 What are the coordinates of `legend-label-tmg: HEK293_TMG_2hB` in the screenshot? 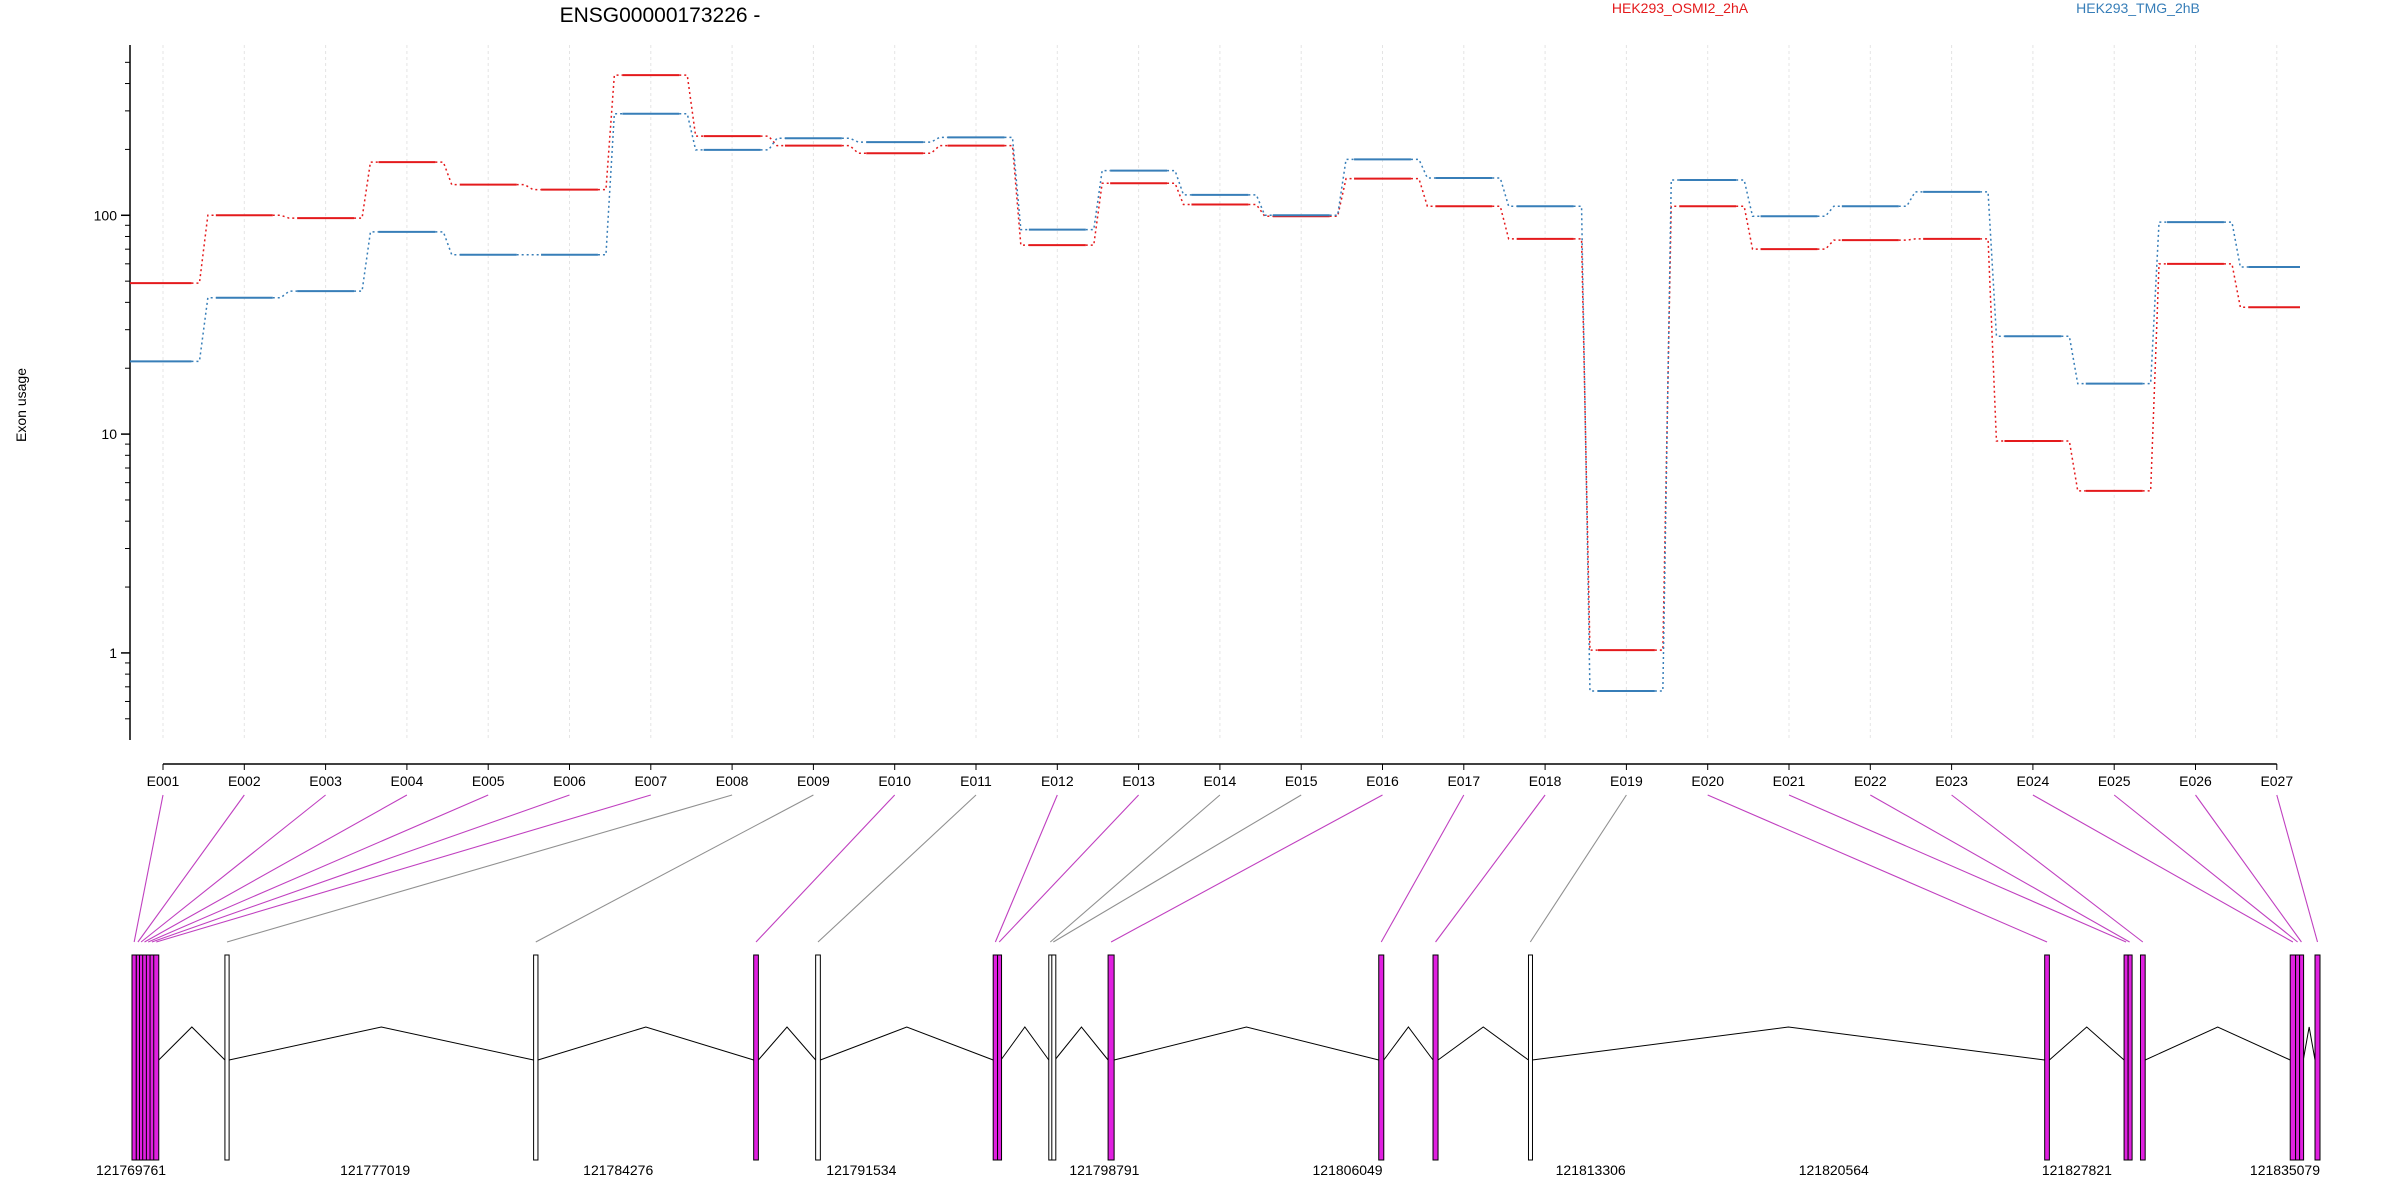 It's located at (2138, 8).